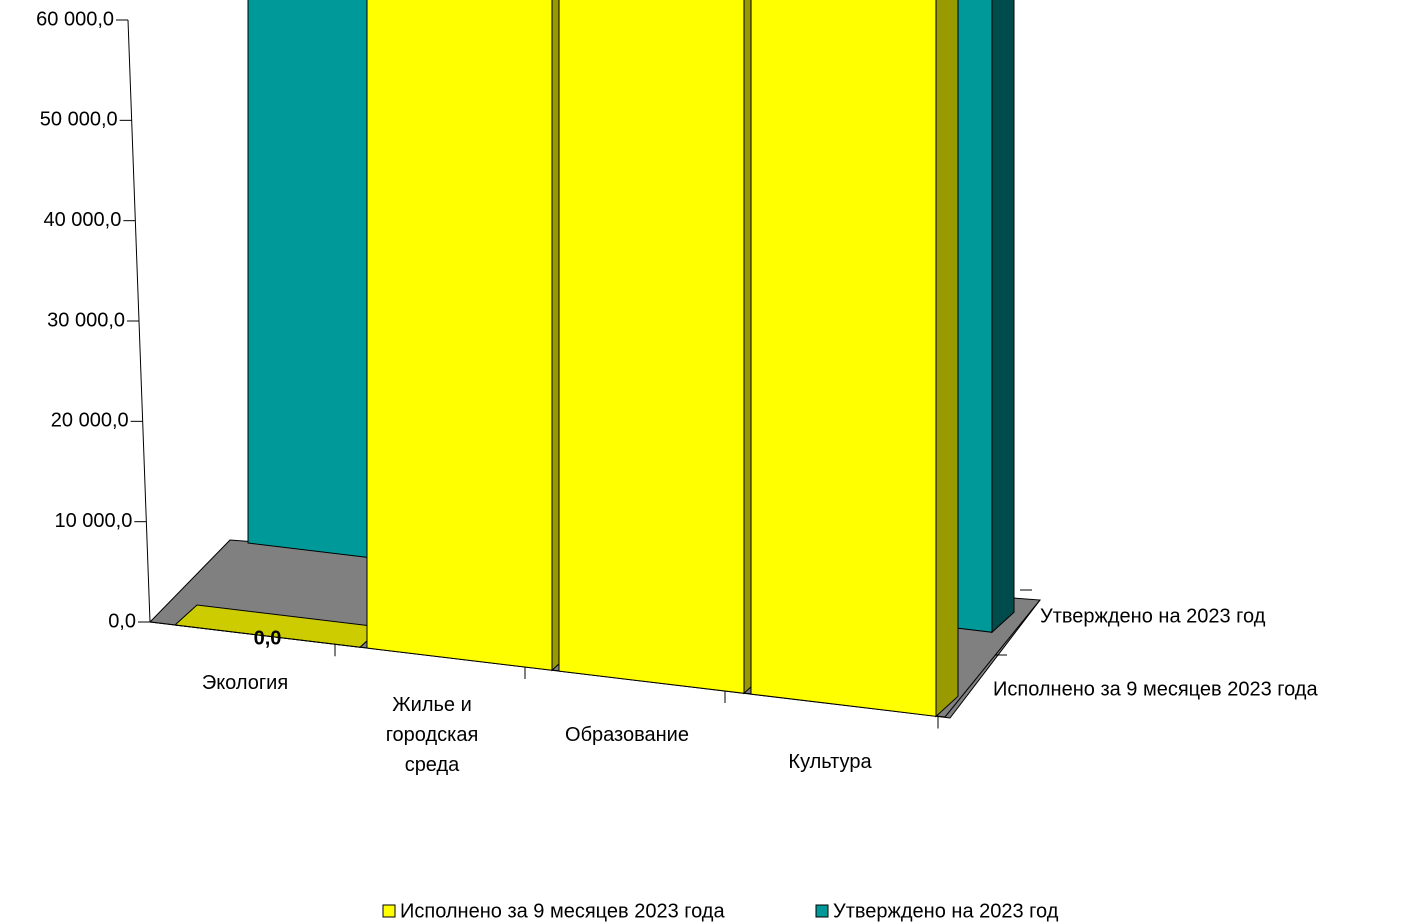 Image resolution: width=1417 pixels, height=923 pixels. I want to click on y-tick-label: 40 000,0, so click(82, 220).